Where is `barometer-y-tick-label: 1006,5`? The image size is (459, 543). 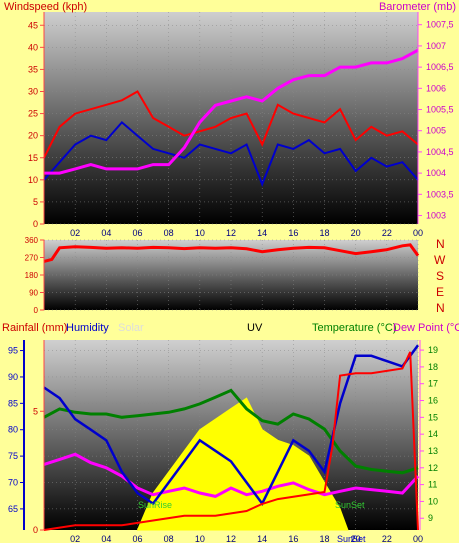 barometer-y-tick-label: 1006,5 is located at coordinates (440, 67).